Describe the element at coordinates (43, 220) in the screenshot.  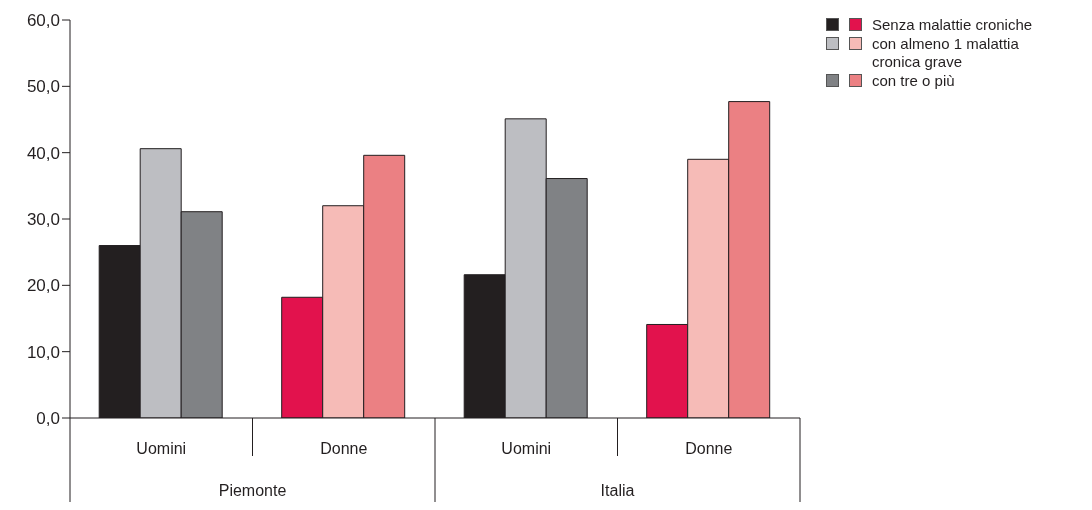
I see `y-tick-label: 30,0` at that location.